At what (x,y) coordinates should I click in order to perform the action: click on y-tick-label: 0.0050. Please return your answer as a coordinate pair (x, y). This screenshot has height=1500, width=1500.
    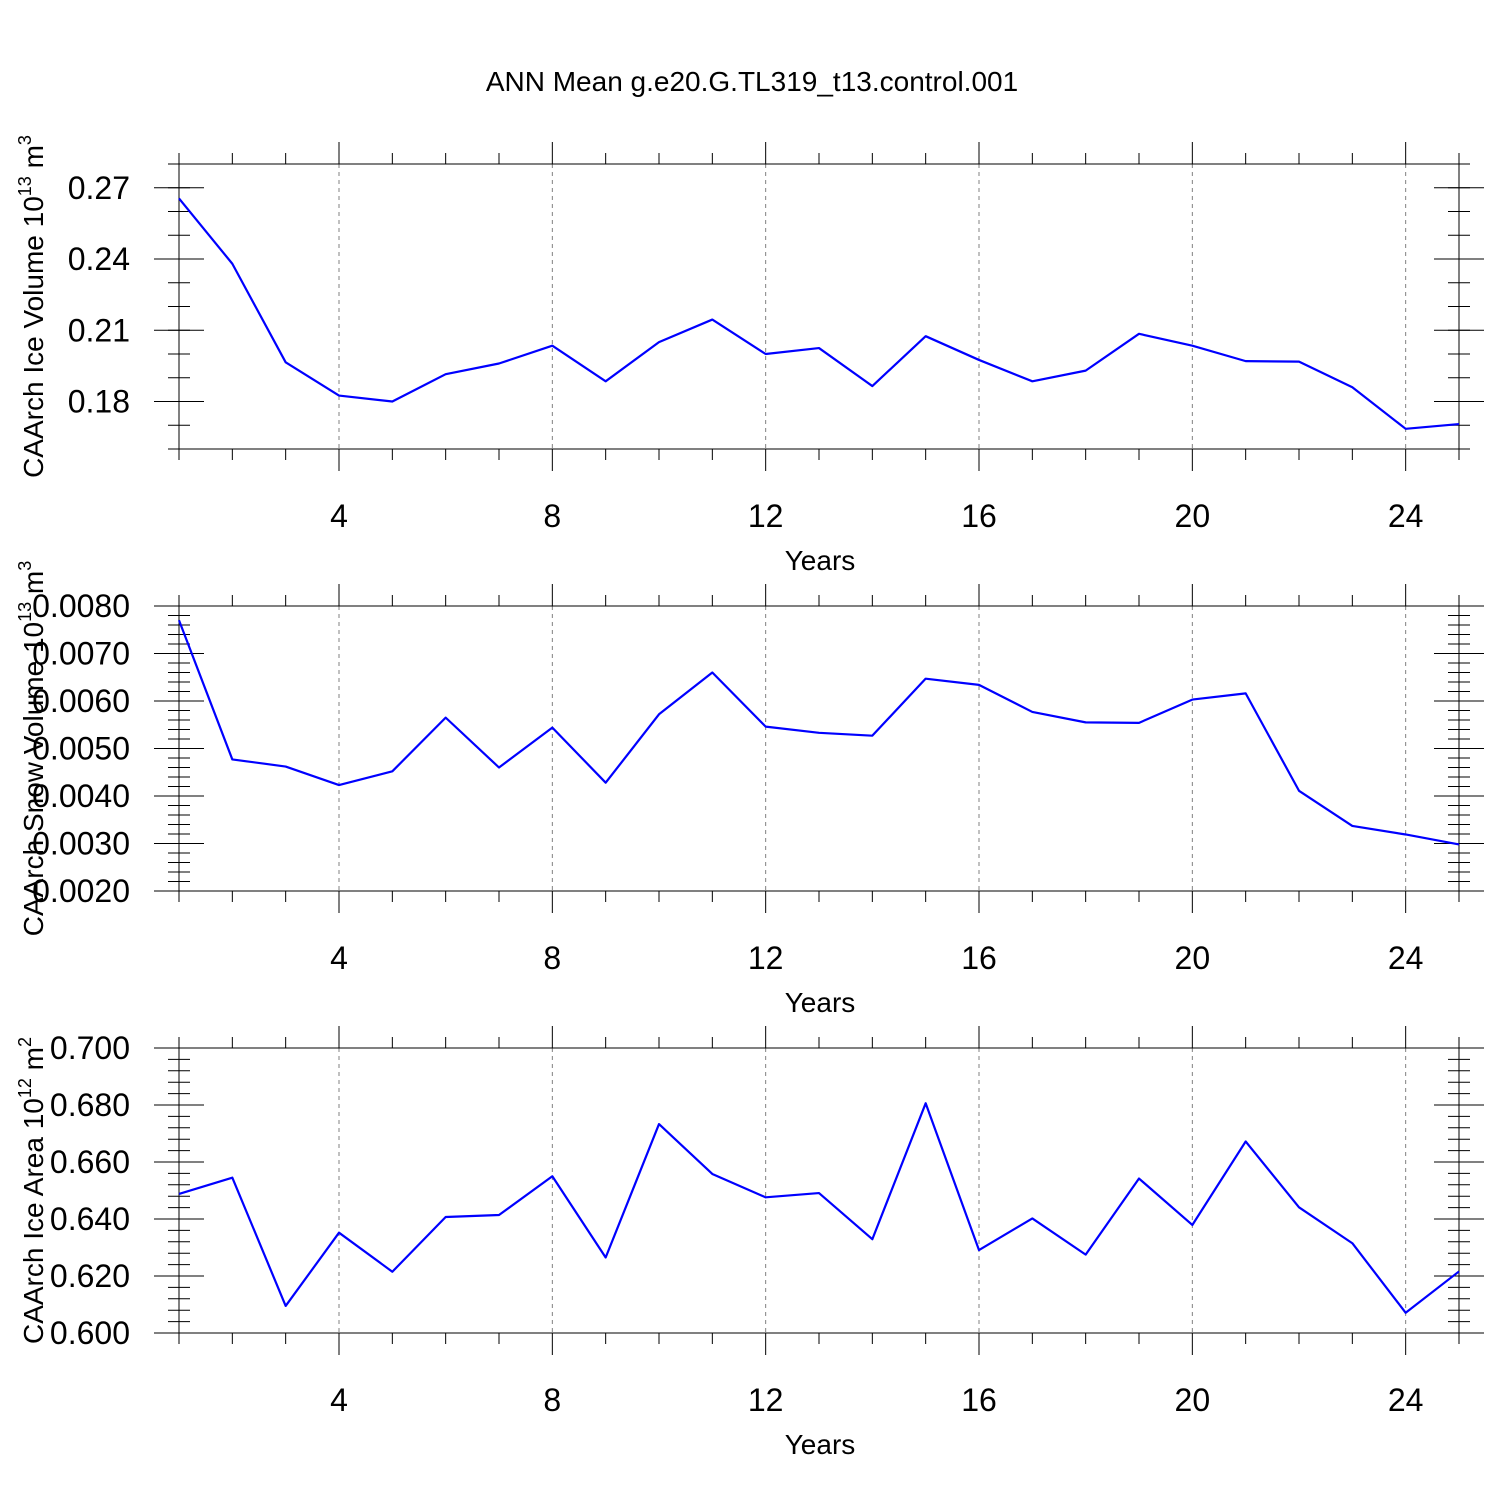
    Looking at the image, I should click on (81, 749).